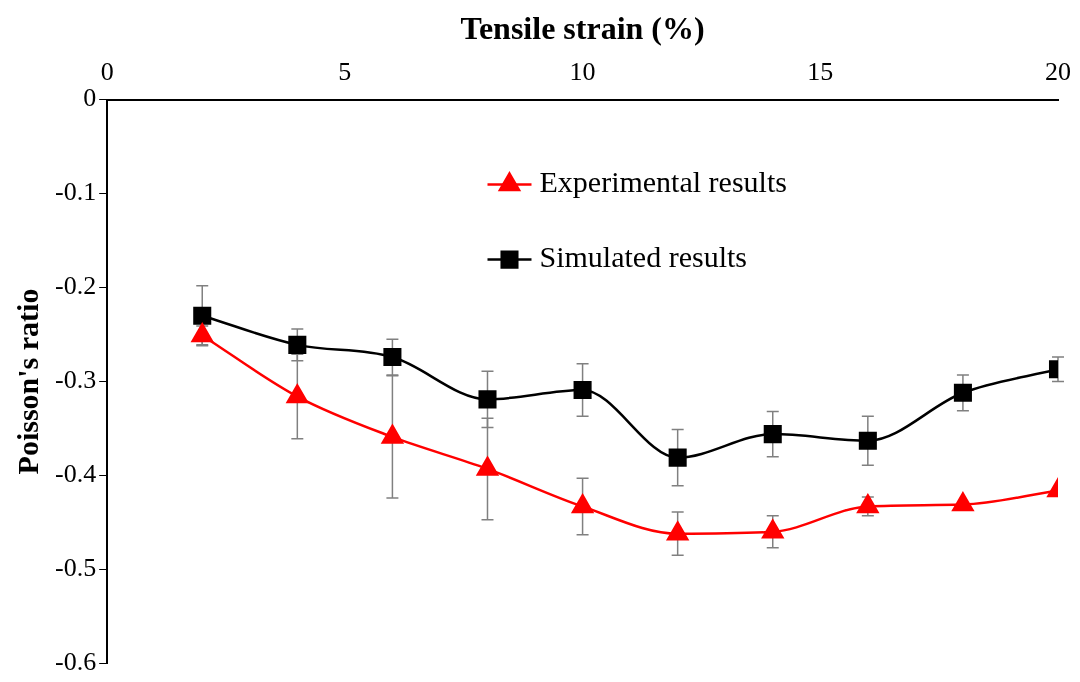  What do you see at coordinates (1058, 71) in the screenshot?
I see `x-tick-label: 20` at bounding box center [1058, 71].